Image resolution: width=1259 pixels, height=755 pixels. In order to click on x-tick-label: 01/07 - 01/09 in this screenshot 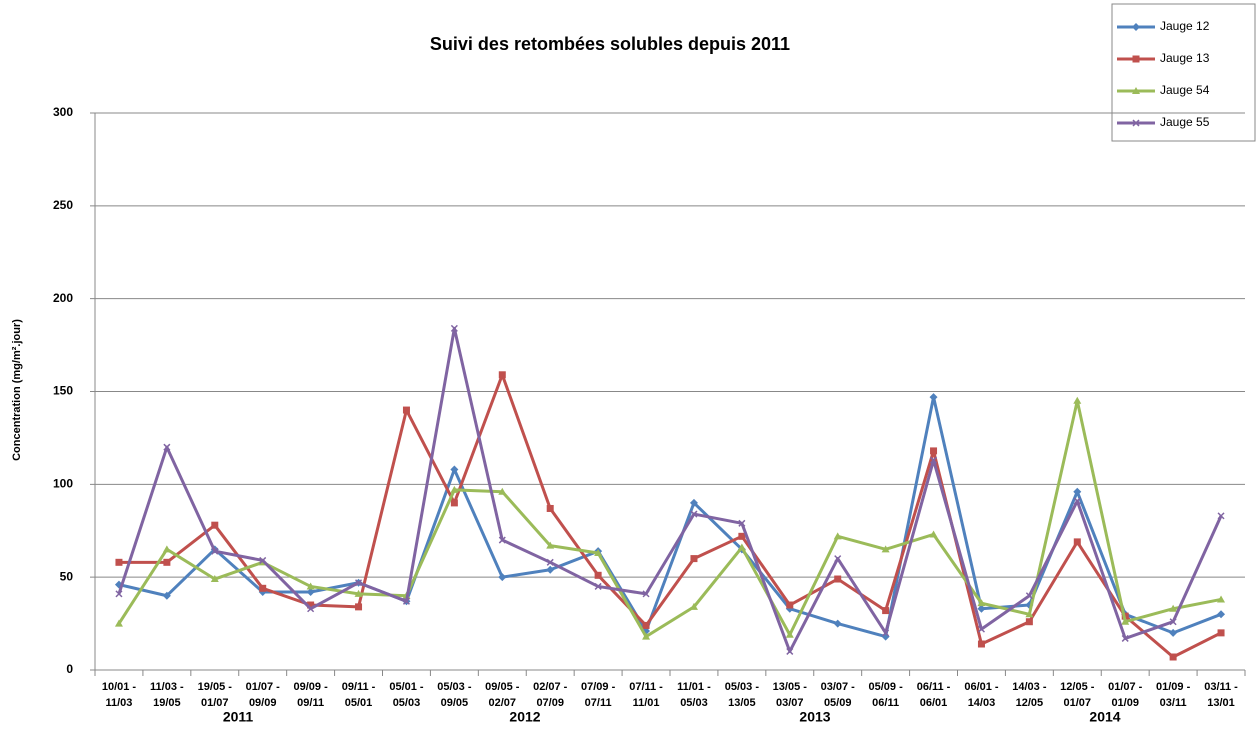, I will do `click(1125, 695)`.